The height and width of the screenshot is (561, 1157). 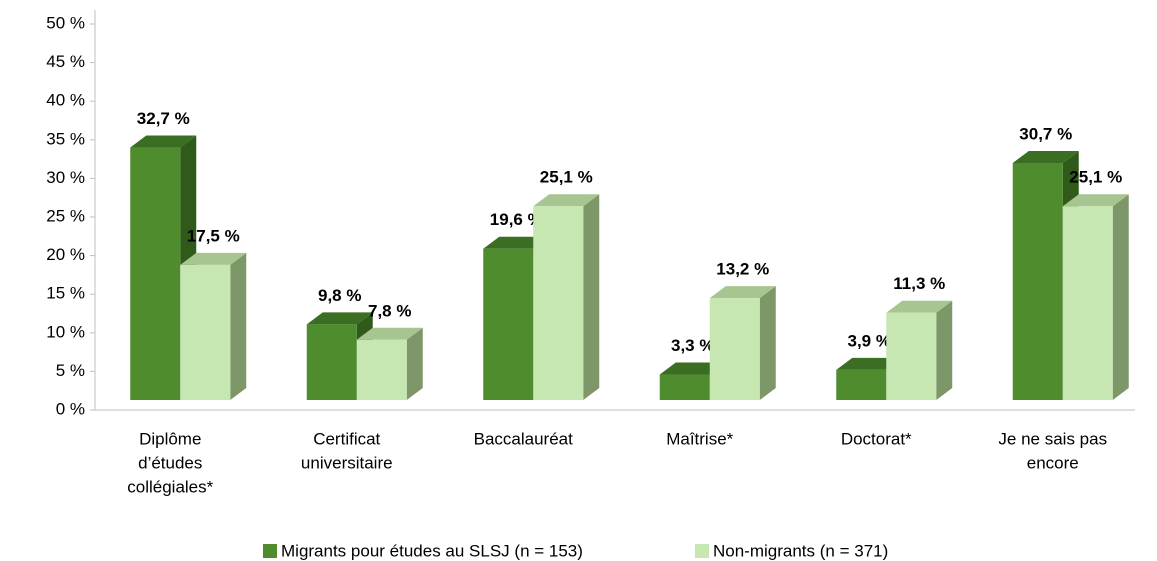 I want to click on x-tick-label: encore, so click(x=1053, y=462).